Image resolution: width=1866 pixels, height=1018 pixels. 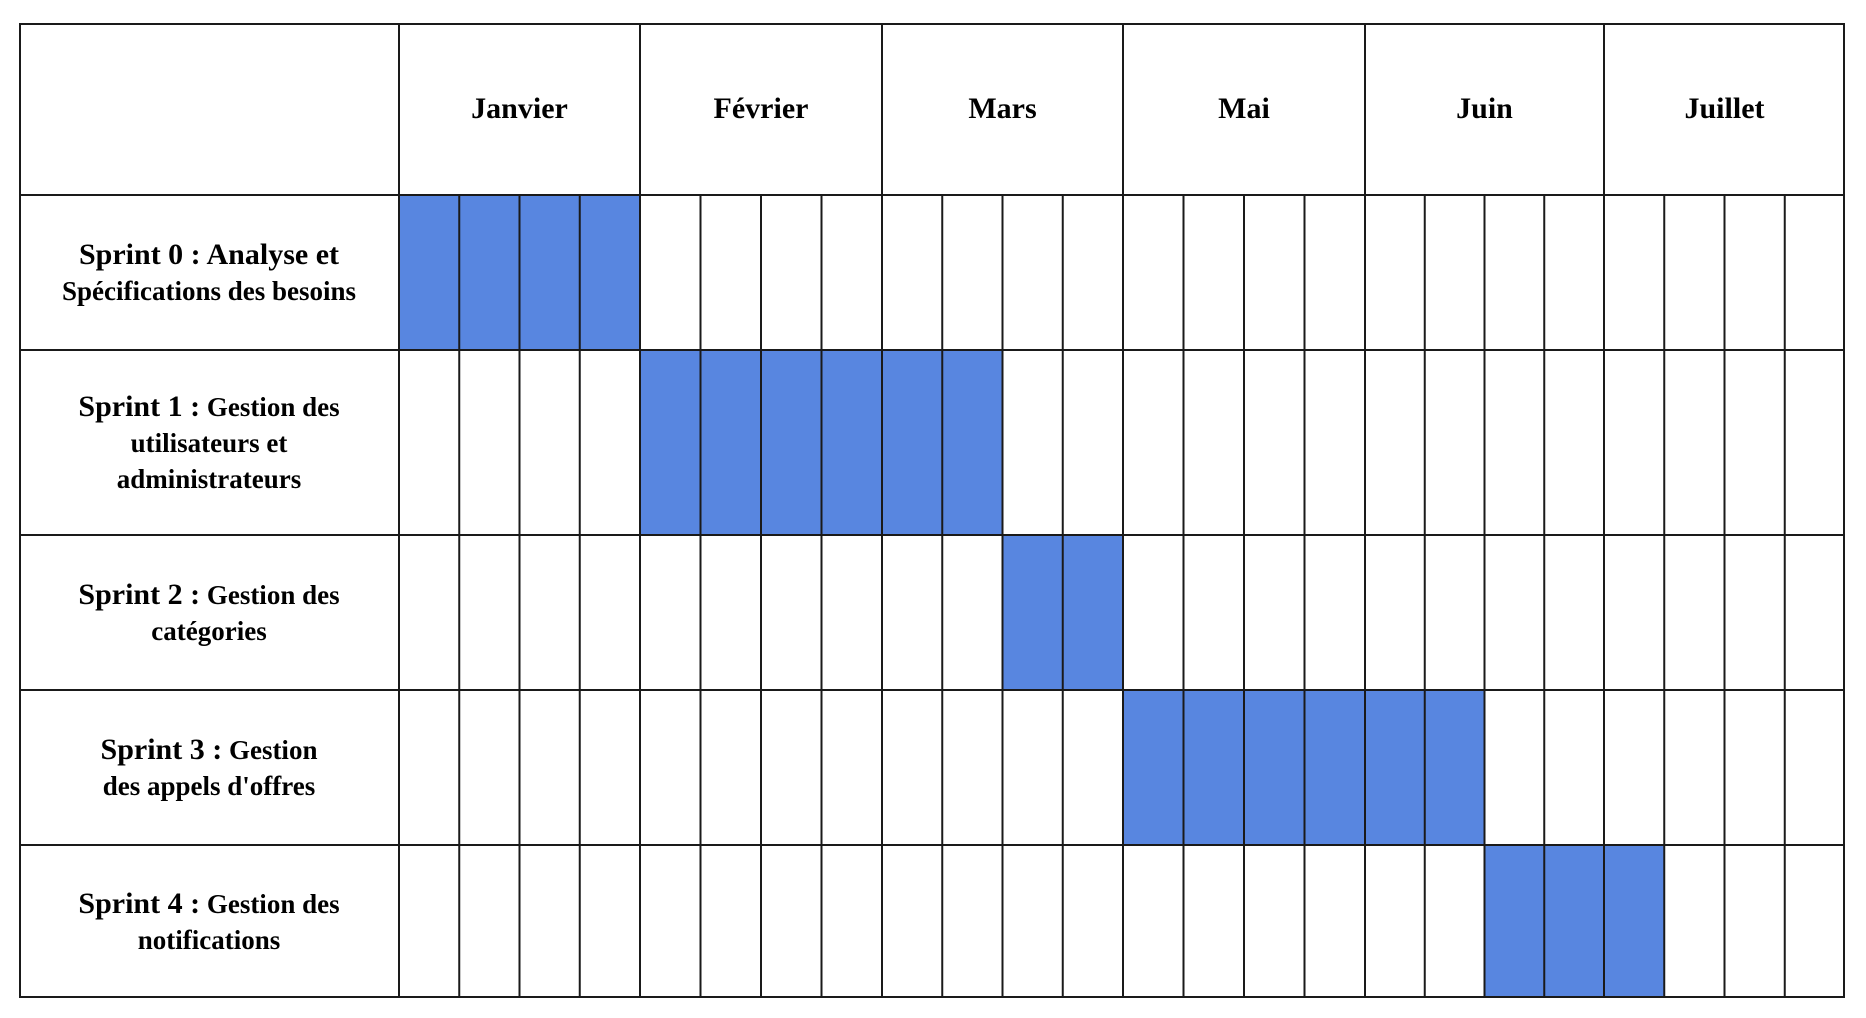 What do you see at coordinates (1484, 108) in the screenshot?
I see `month-header-juin: Juin` at bounding box center [1484, 108].